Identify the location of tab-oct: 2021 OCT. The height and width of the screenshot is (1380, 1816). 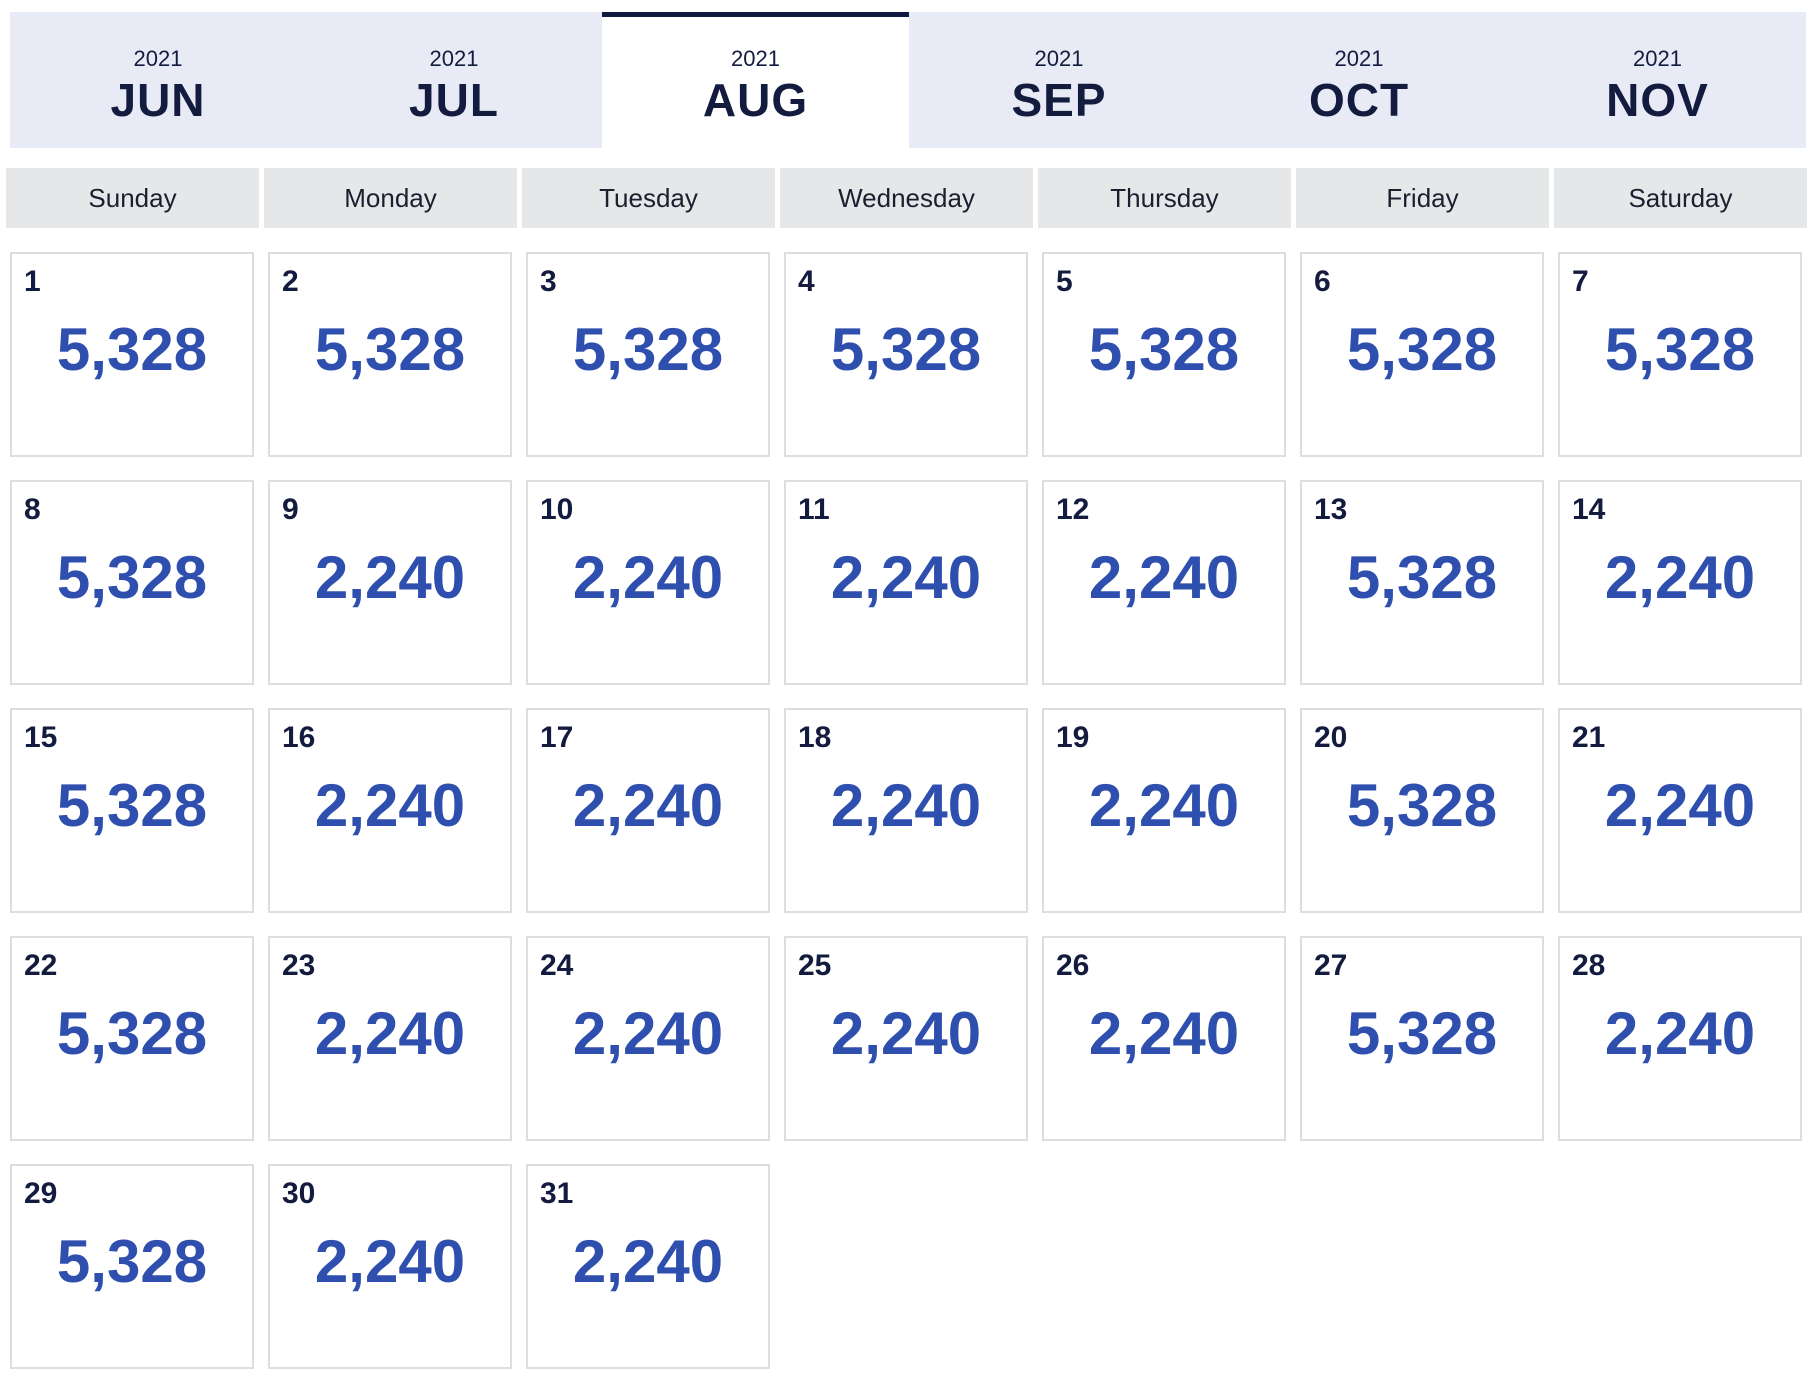
(1359, 80).